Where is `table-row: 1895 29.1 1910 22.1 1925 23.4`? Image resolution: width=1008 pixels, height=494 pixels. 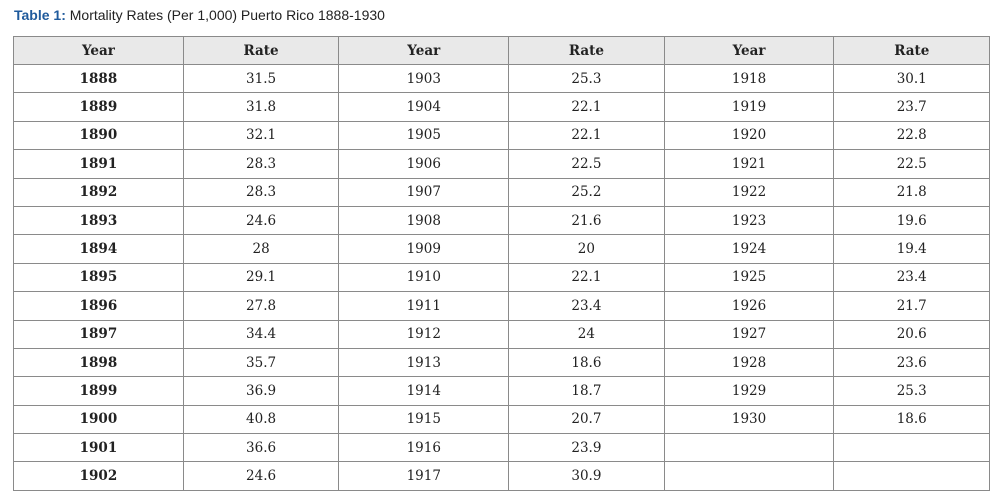
table-row: 1895 29.1 1910 22.1 1925 23.4 is located at coordinates (501, 277).